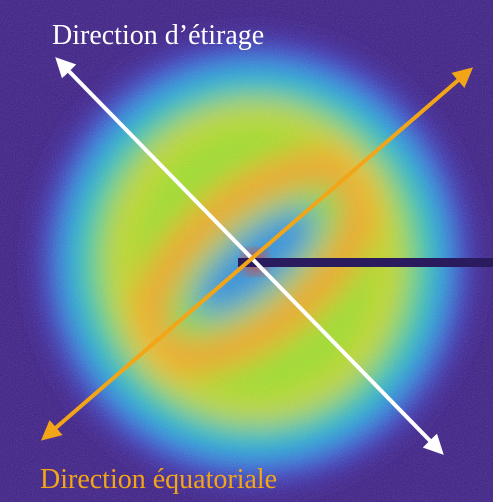 This screenshot has height=502, width=493. What do you see at coordinates (365, 262) in the screenshot?
I see `beam-stop` at bounding box center [365, 262].